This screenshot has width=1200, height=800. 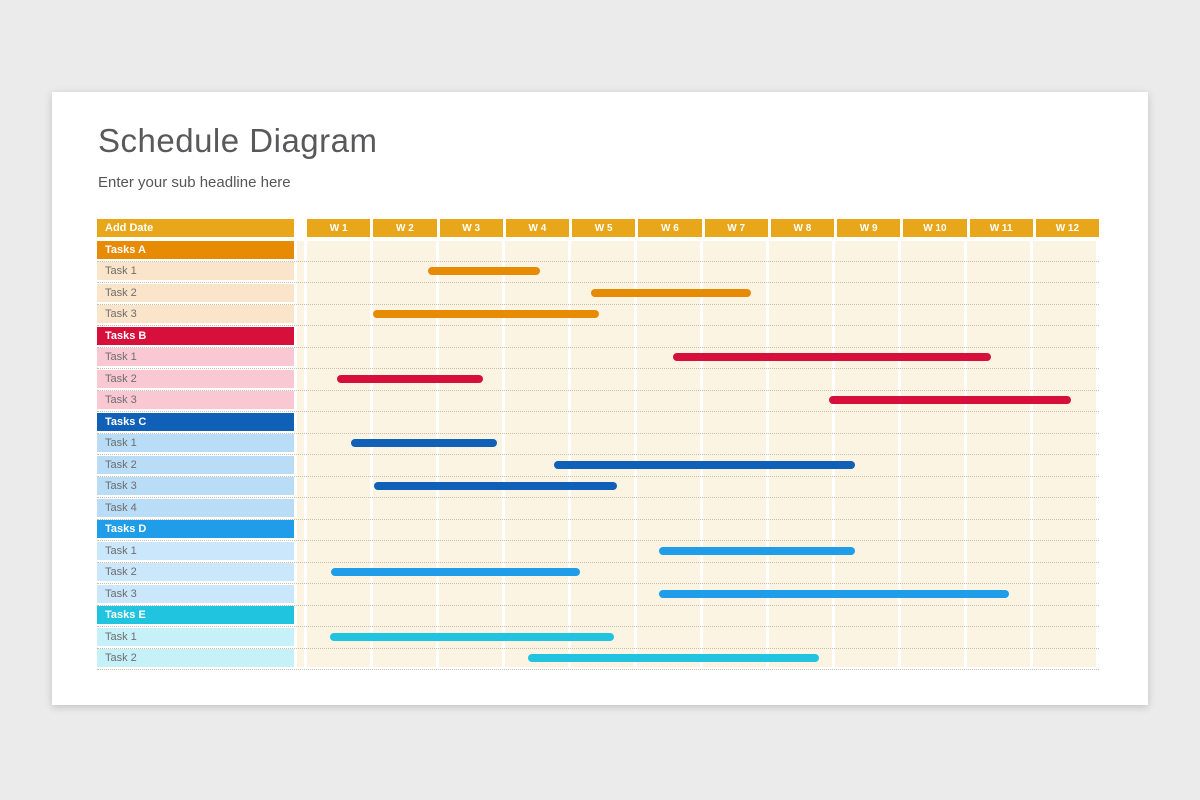 I want to click on week-header-cell: W 5, so click(x=604, y=228).